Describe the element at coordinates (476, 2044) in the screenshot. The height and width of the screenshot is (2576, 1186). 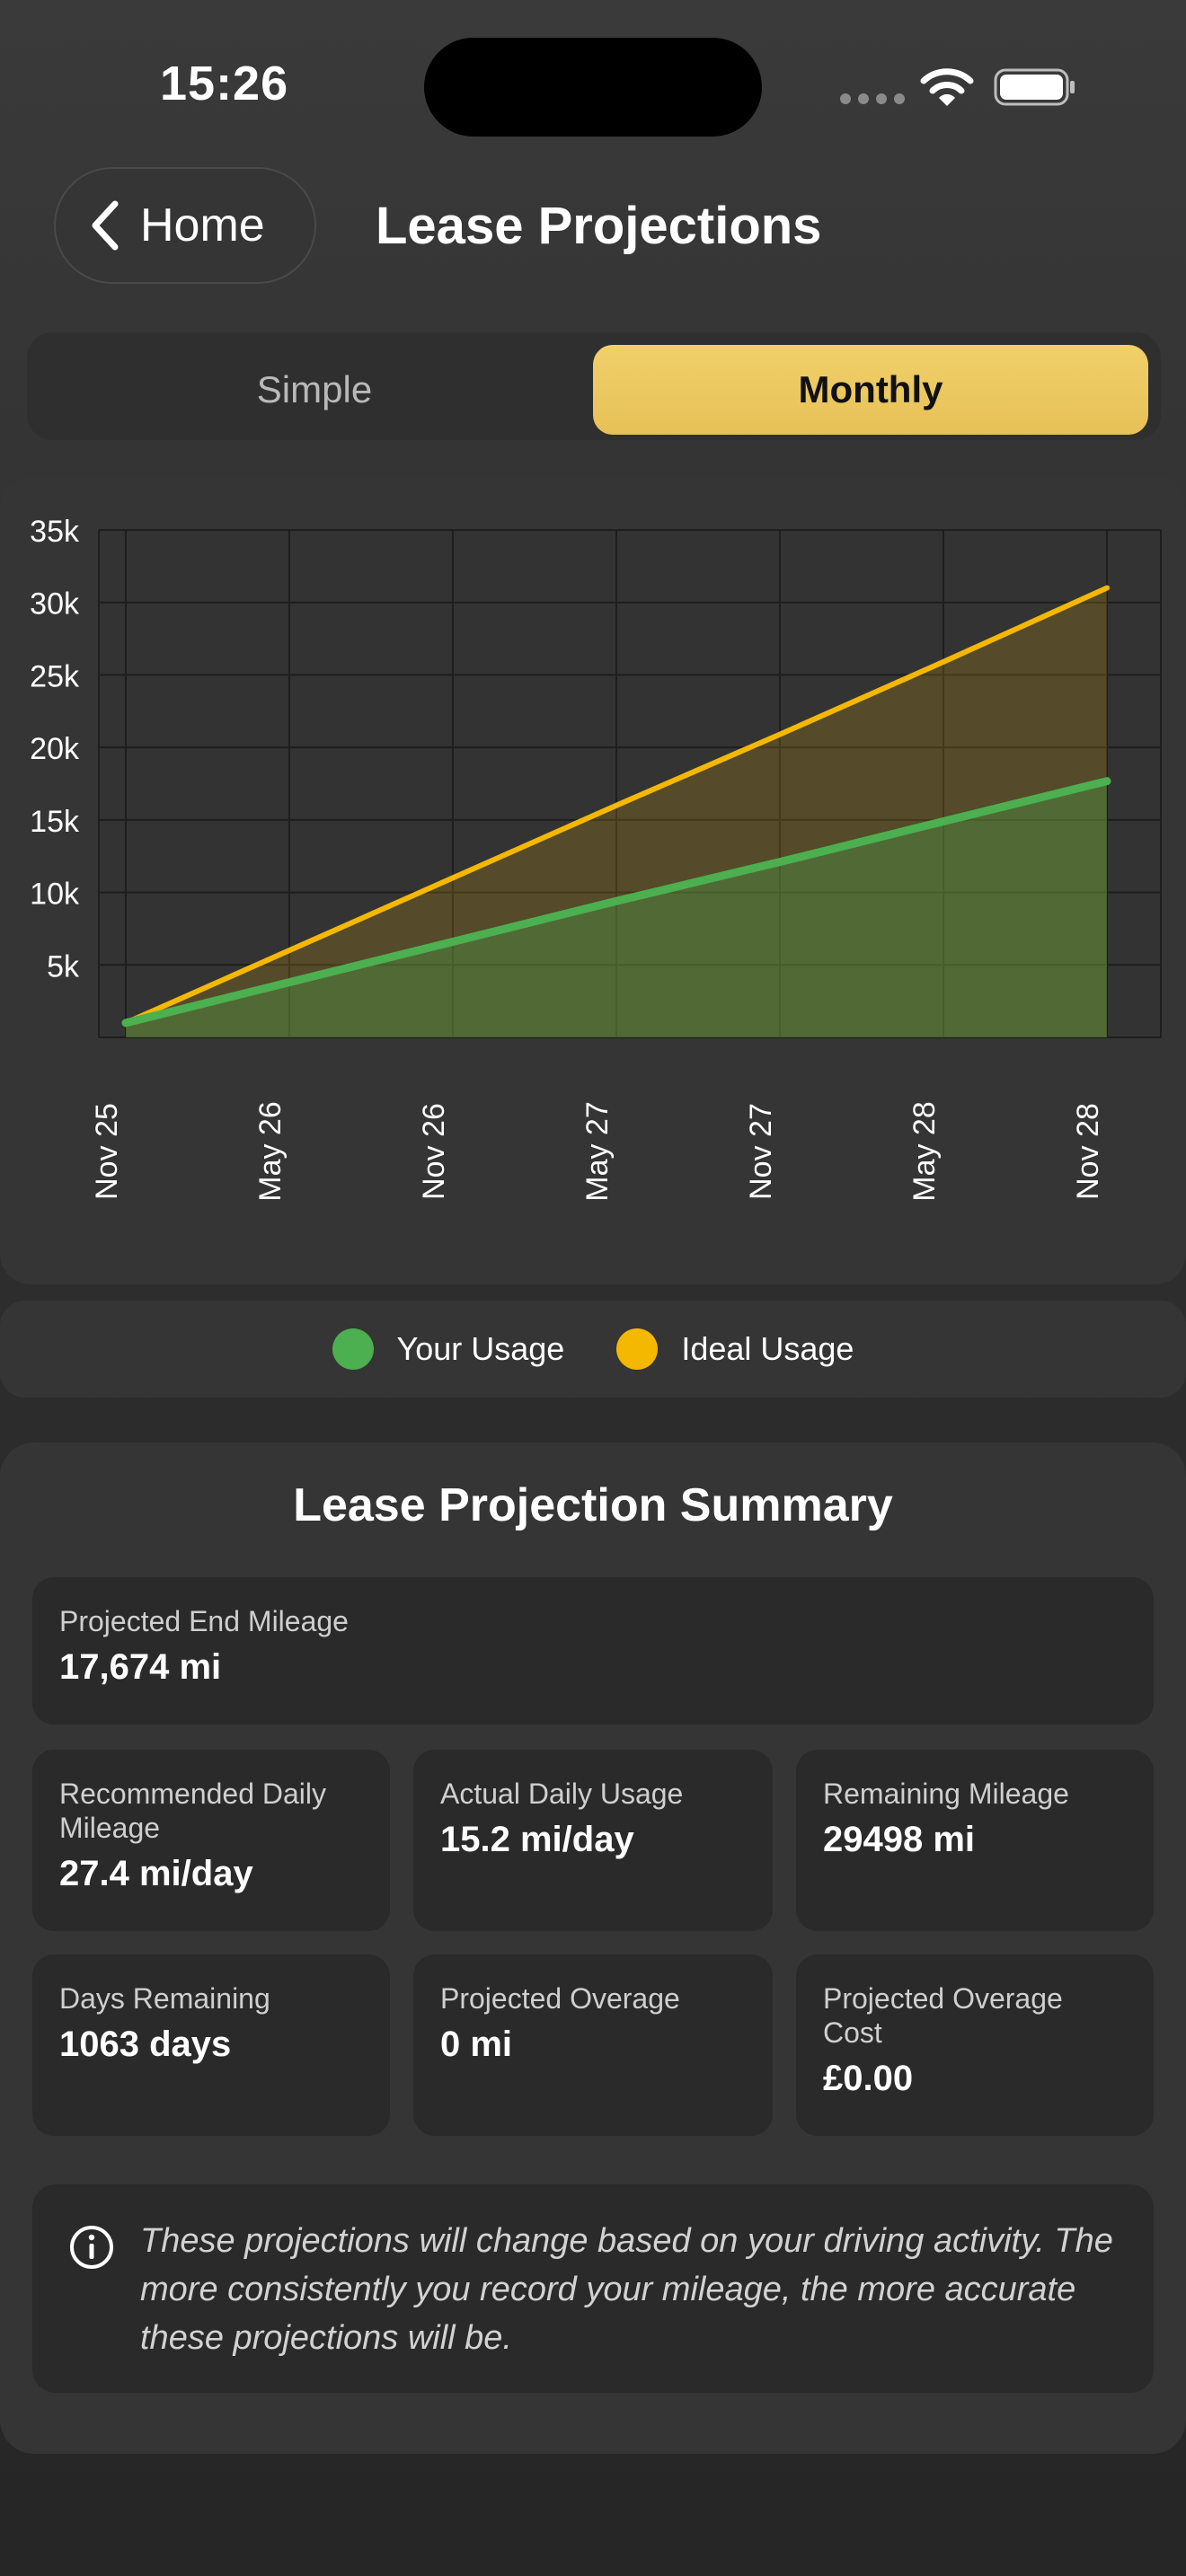
I see `tile-value: 0 mi` at that location.